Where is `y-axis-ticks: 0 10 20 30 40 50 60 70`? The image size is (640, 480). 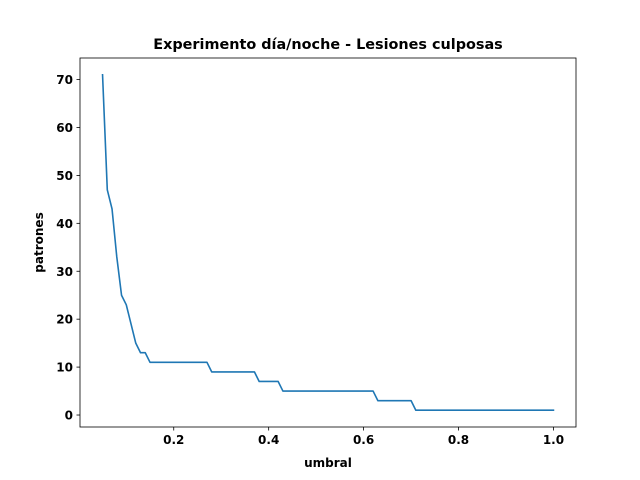
y-axis-ticks: 0 10 20 30 40 50 60 70 is located at coordinates (68, 248).